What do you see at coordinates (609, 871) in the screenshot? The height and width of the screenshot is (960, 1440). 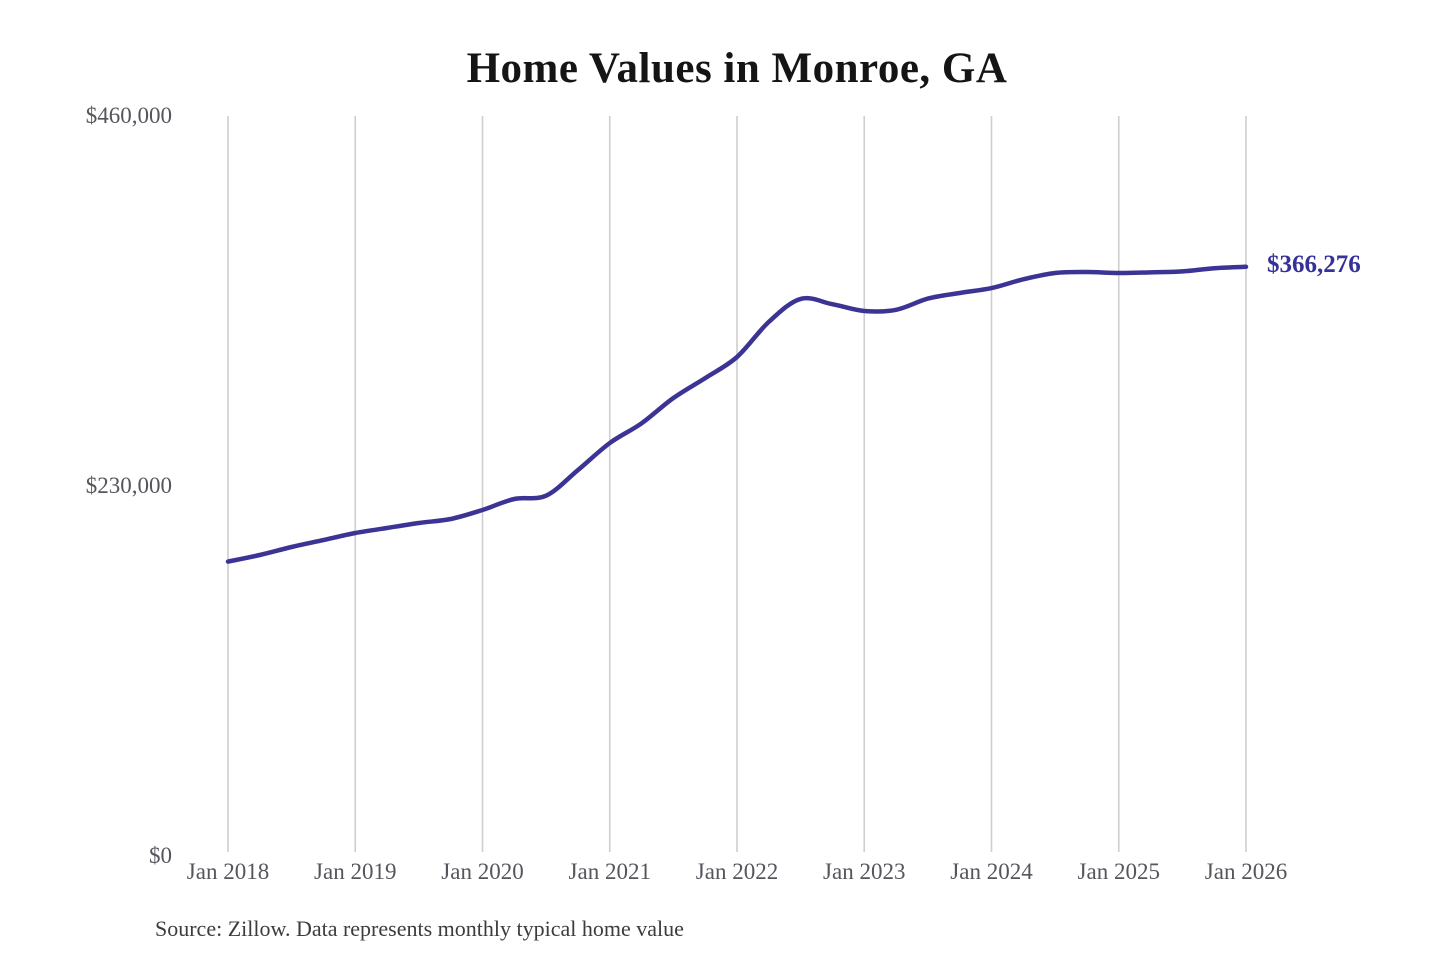 I see `x-axis-tick-label: Jan 2021` at bounding box center [609, 871].